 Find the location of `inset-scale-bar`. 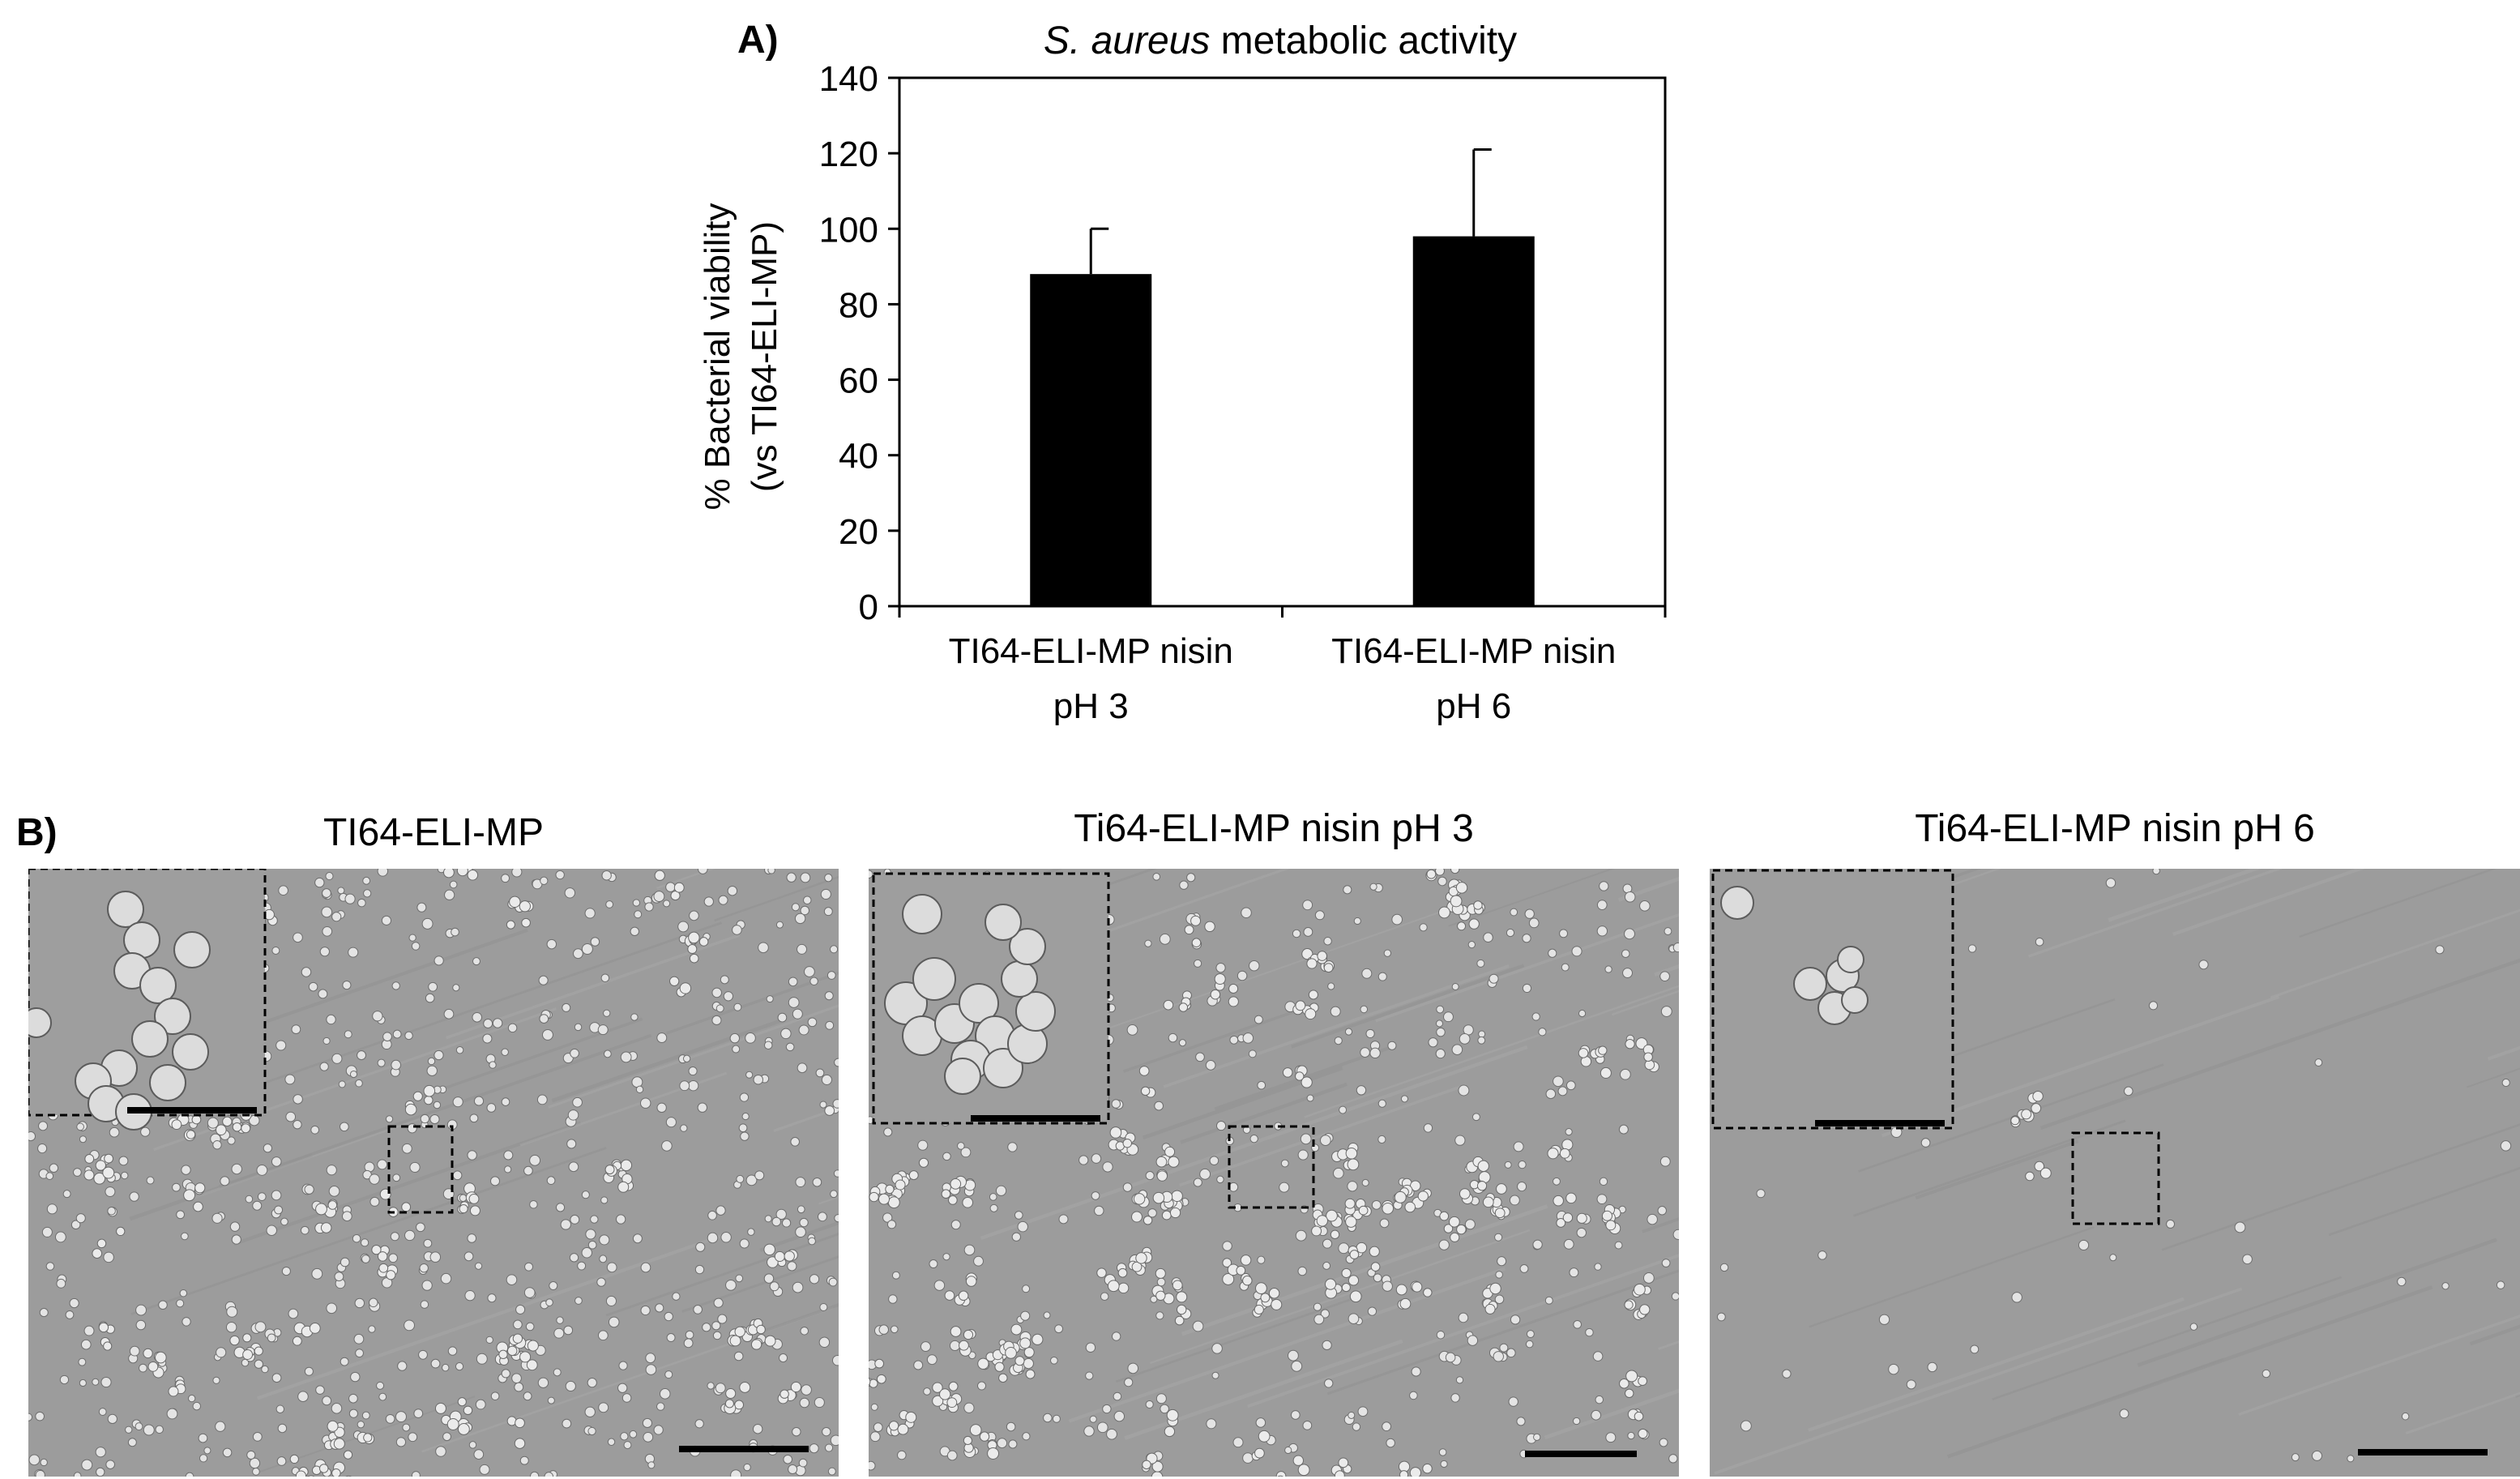

inset-scale-bar is located at coordinates (192, 1110).